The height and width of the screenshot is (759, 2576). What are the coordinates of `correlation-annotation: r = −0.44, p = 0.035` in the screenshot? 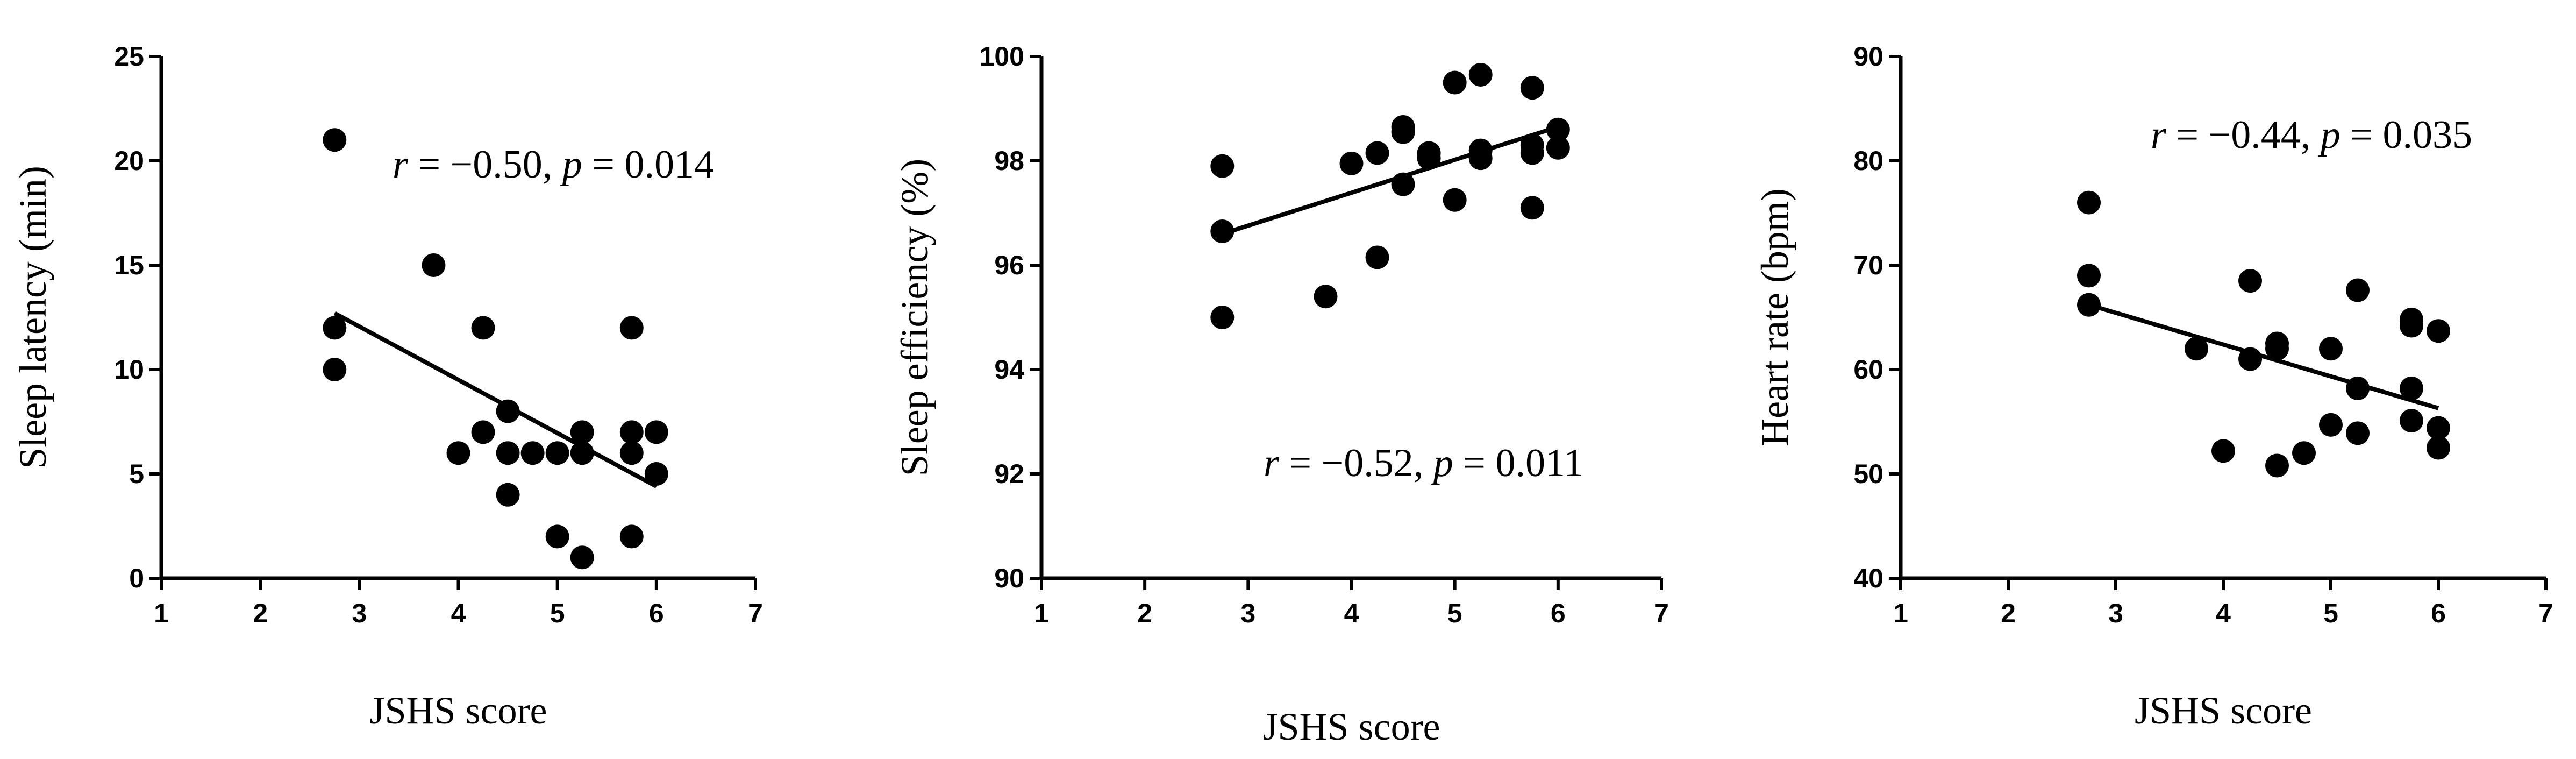 It's located at (2311, 135).